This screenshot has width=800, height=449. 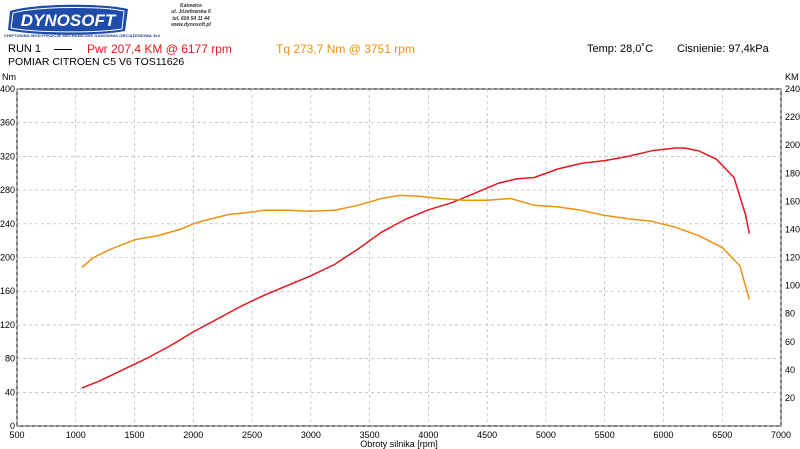 I want to click on y-left-tick-label: 200, so click(x=7, y=258).